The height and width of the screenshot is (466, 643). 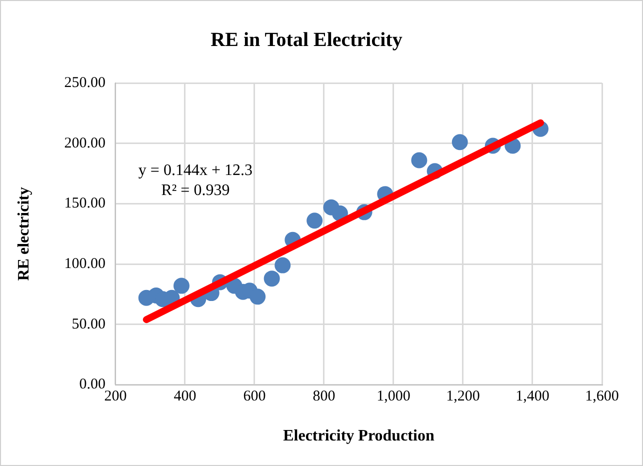 What do you see at coordinates (358, 436) in the screenshot?
I see `x-axis-title: Electricity Production` at bounding box center [358, 436].